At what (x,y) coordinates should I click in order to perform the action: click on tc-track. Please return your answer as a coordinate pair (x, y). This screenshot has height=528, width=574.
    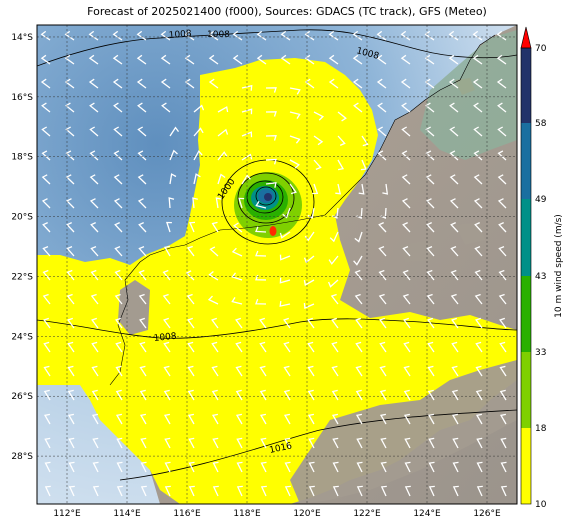
    Looking at the image, I should click on (273, 231).